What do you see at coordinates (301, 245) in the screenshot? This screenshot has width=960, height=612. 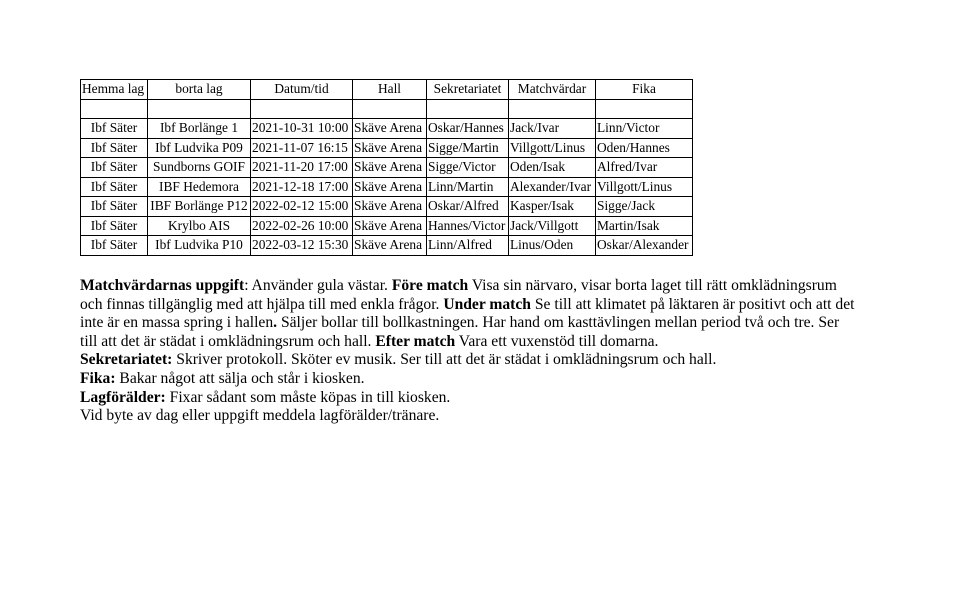 I see `table-cell: 2022-03-12 15:30` at bounding box center [301, 245].